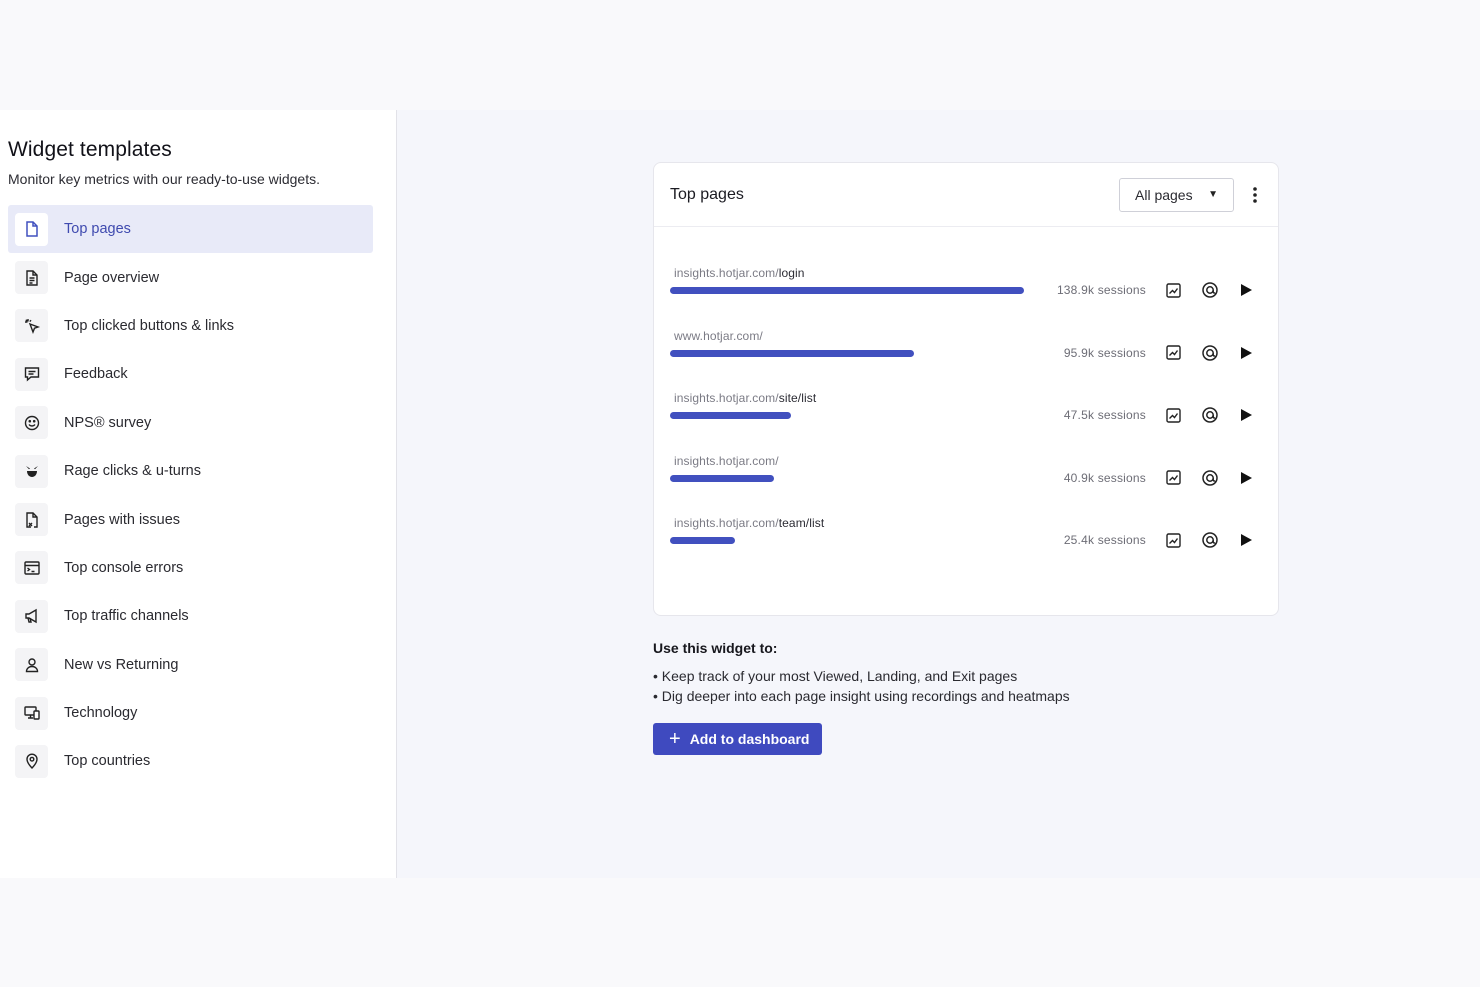  What do you see at coordinates (121, 664) in the screenshot?
I see `template-item-label: New vs Returning` at bounding box center [121, 664].